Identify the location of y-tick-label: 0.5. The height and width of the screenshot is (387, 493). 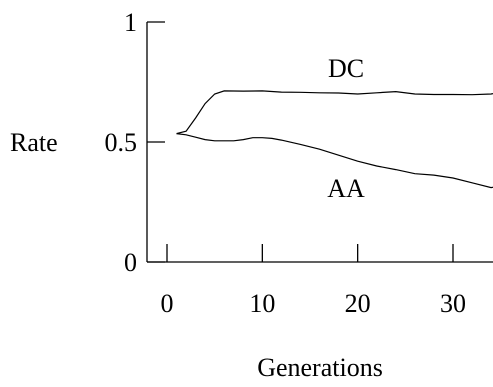
(121, 142).